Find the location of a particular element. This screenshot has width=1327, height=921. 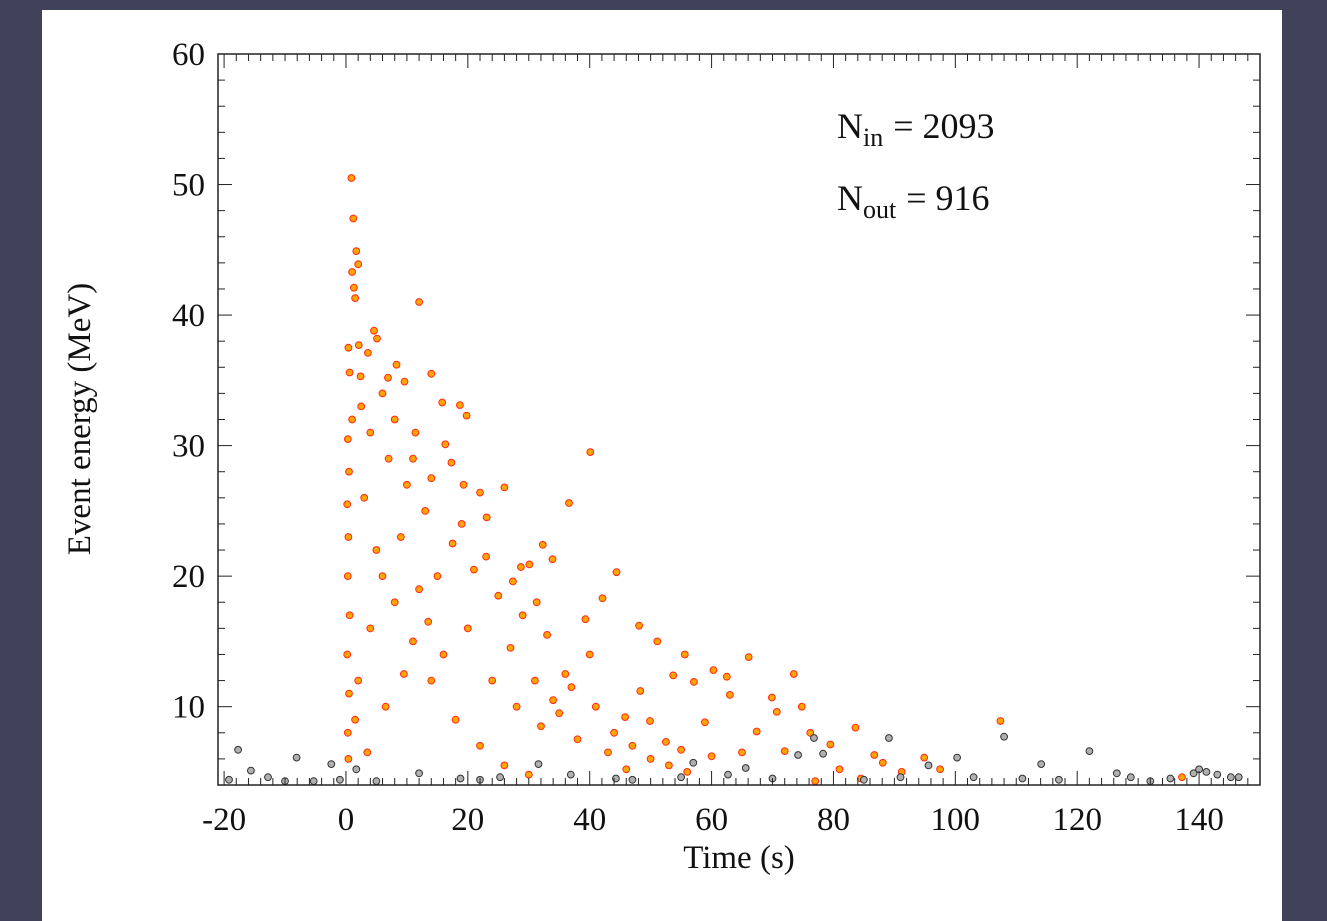

n-out-annotation: Nout = 916 is located at coordinates (913, 201).